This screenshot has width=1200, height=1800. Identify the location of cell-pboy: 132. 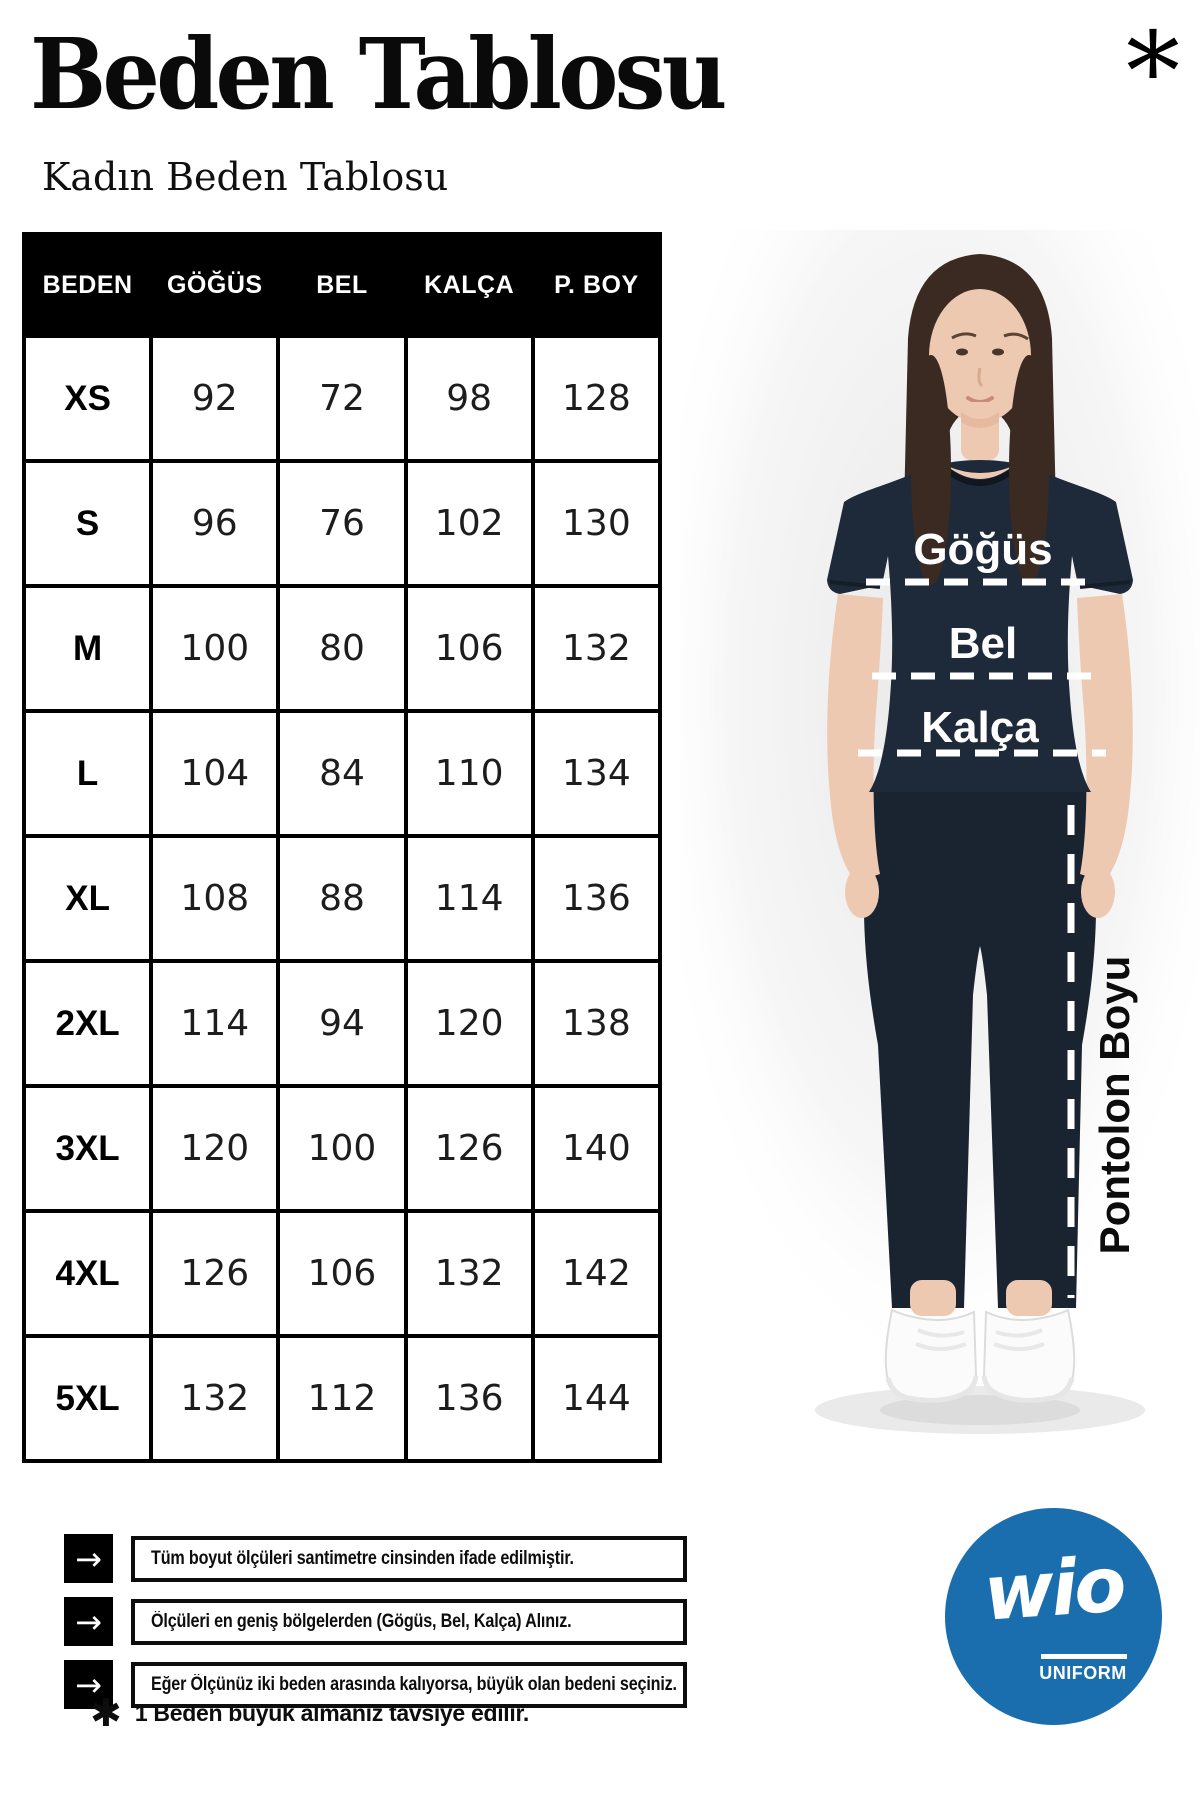
(596, 648).